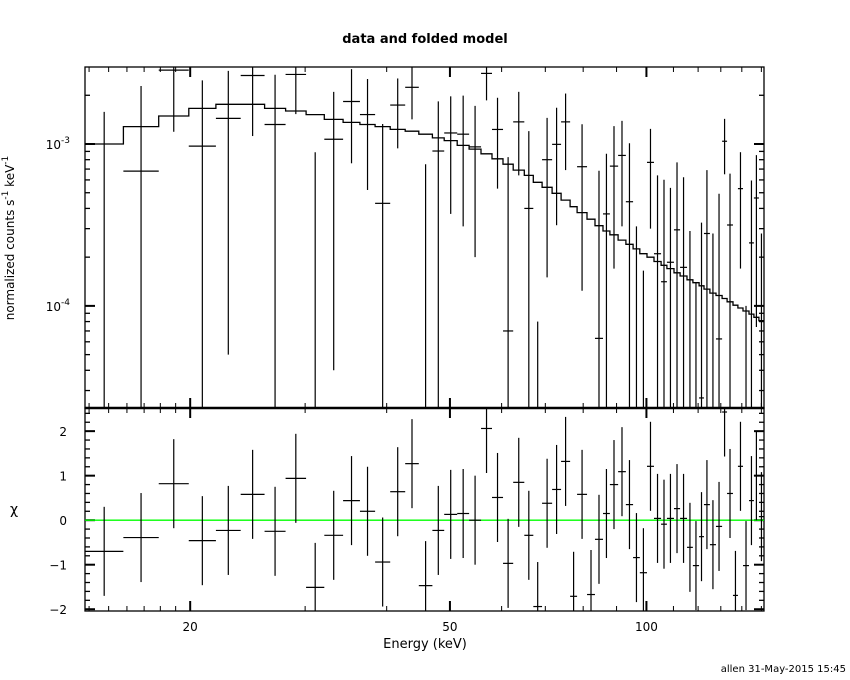  What do you see at coordinates (425, 39) in the screenshot?
I see `chart-title: data and folded model` at bounding box center [425, 39].